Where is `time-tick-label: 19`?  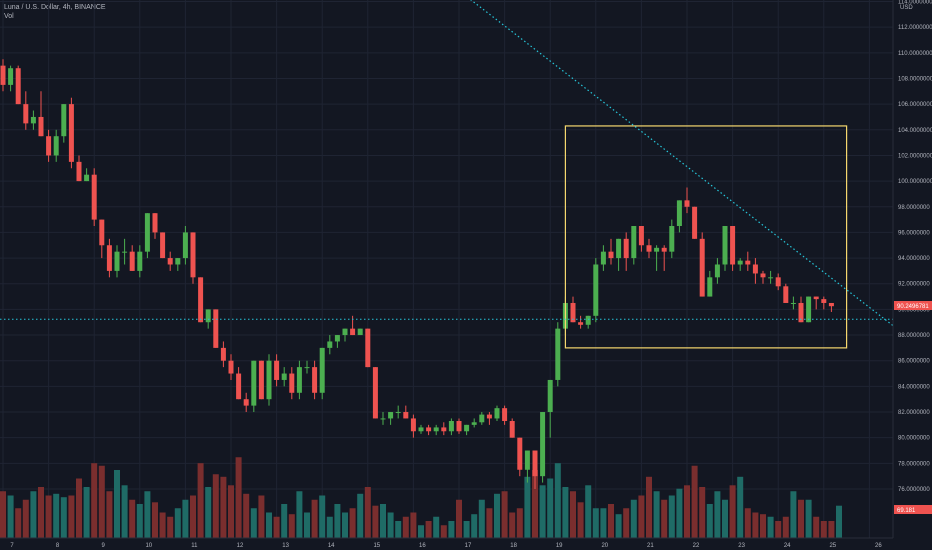
time-tick-label: 19 is located at coordinates (559, 546).